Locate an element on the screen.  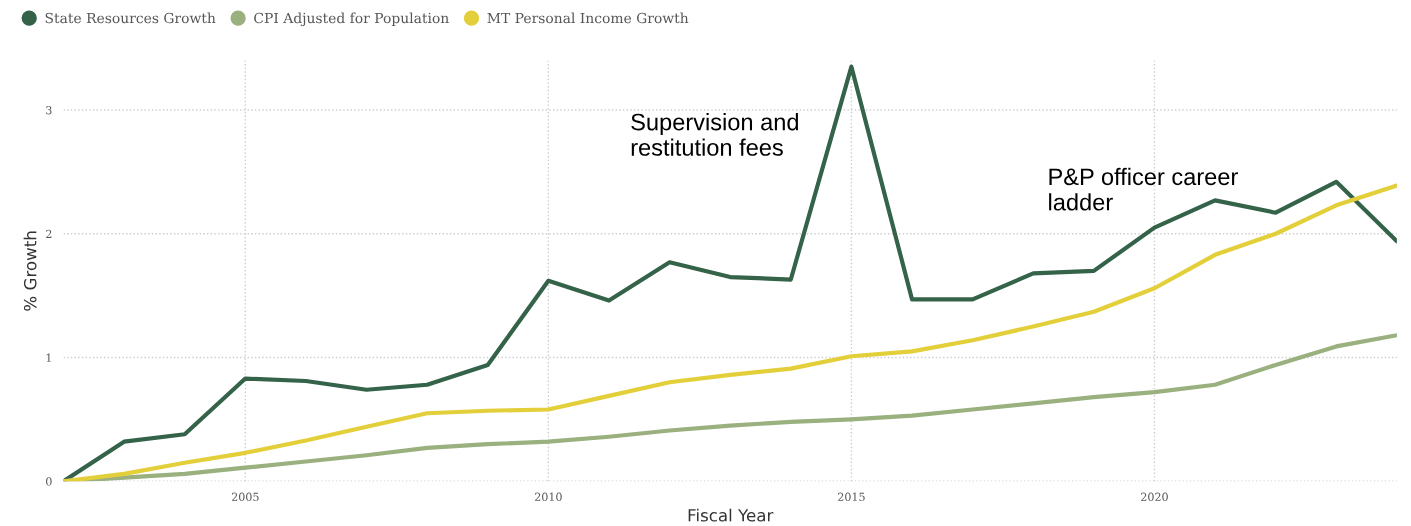
x-tick-label: 2005 is located at coordinates (245, 496).